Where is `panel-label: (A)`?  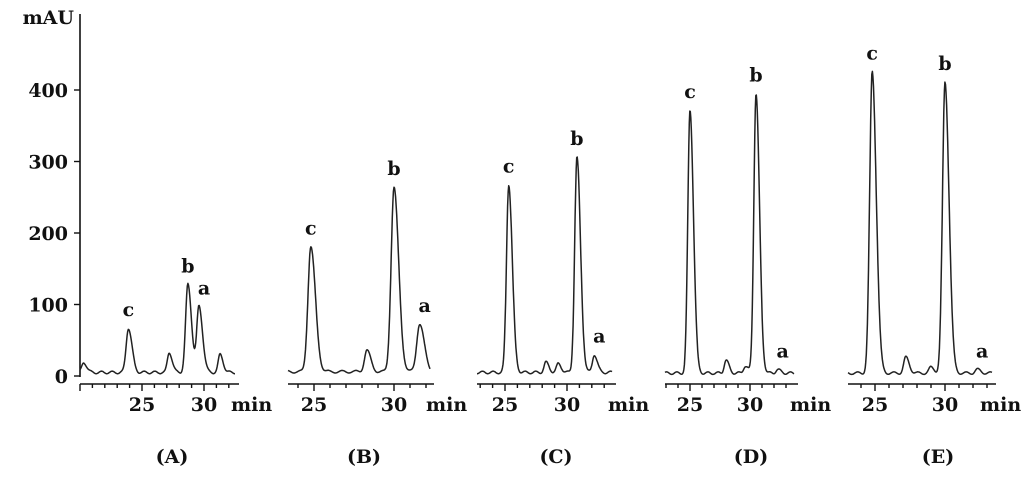
panel-label: (A) is located at coordinates (172, 457).